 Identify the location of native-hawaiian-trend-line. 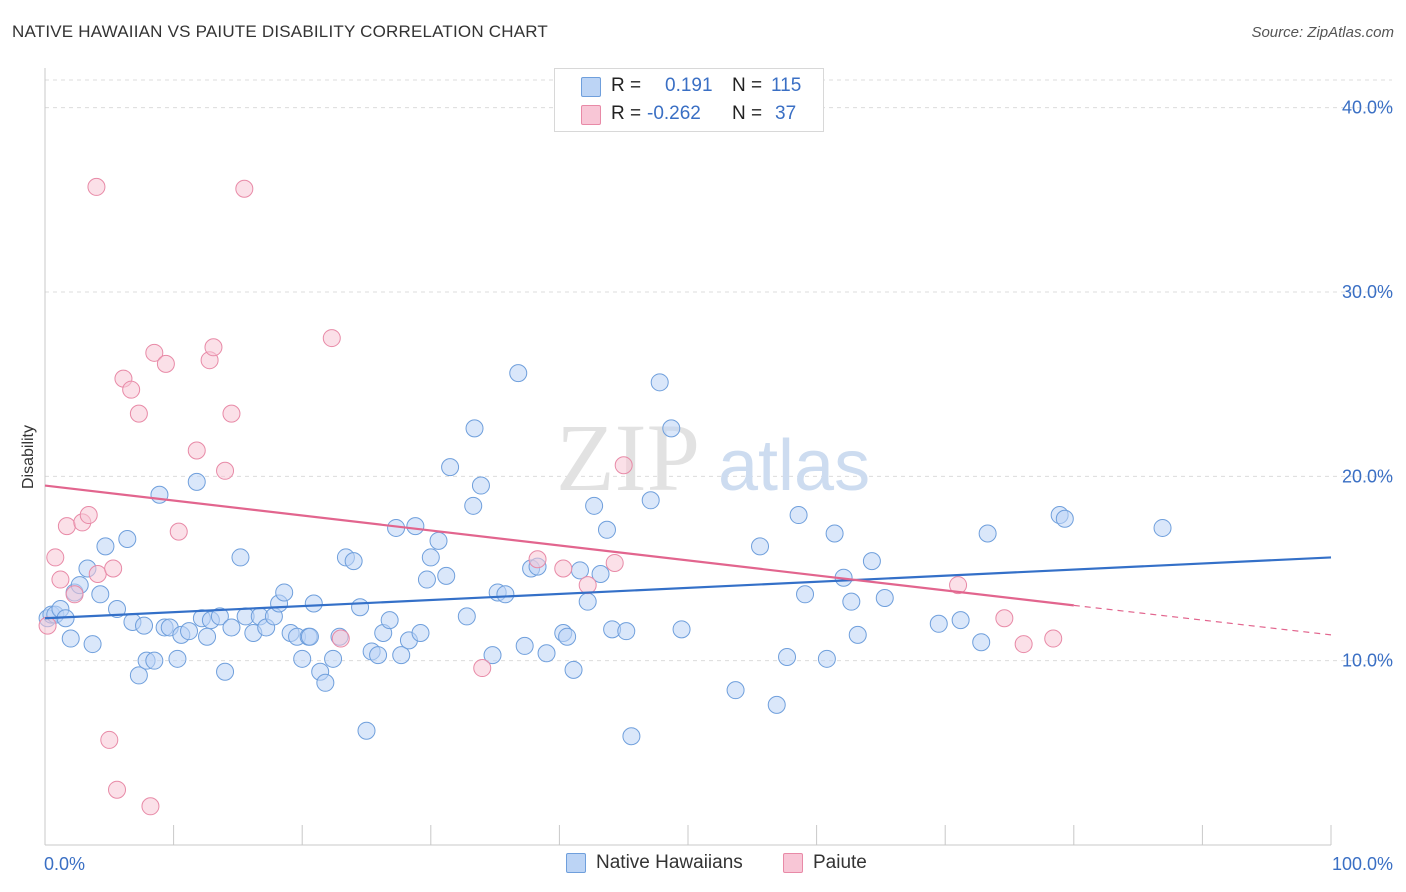
(688, 588).